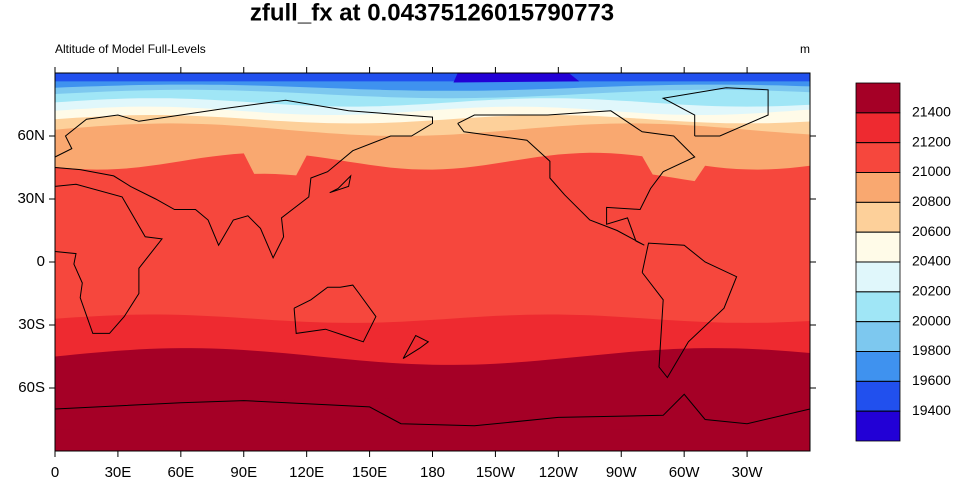  What do you see at coordinates (931, 261) in the screenshot?
I see `colorbar-label: 20400` at bounding box center [931, 261].